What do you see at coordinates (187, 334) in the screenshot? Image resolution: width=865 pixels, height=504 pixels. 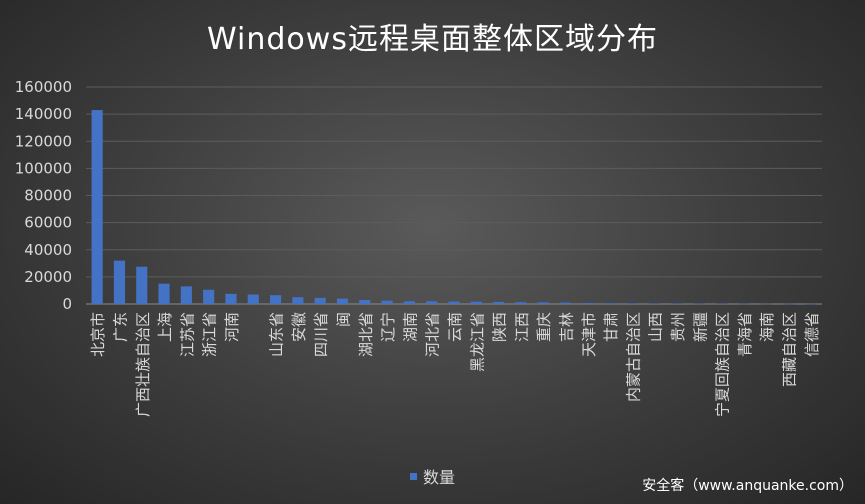 I see `x-tick-label: 江苏省` at bounding box center [187, 334].